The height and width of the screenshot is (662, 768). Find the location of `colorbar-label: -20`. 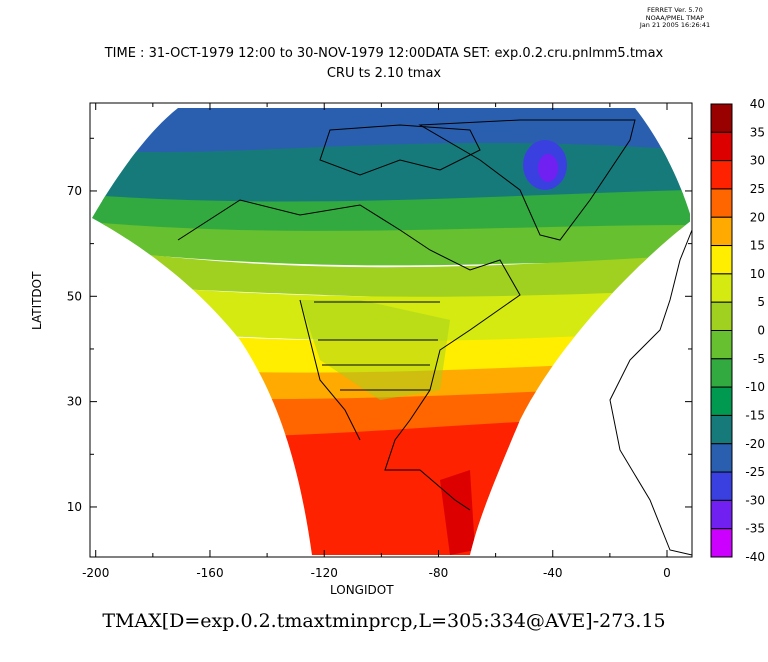

colorbar-label: -20 is located at coordinates (755, 444).